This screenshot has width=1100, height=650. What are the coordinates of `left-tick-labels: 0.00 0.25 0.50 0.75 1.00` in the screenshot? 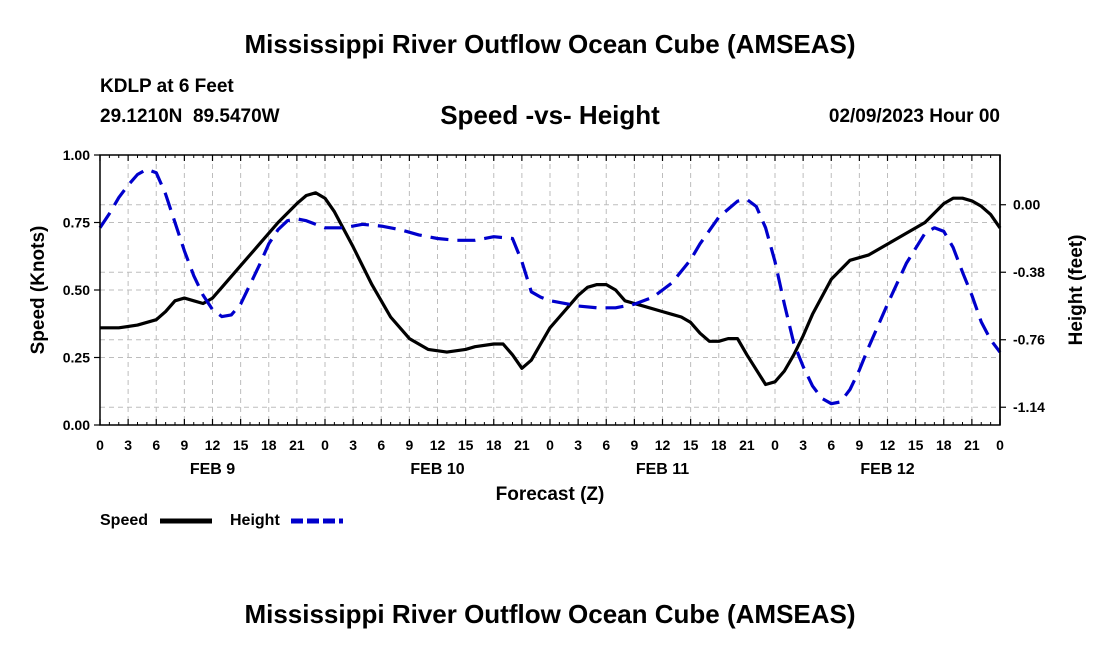 It's located at (76, 290).